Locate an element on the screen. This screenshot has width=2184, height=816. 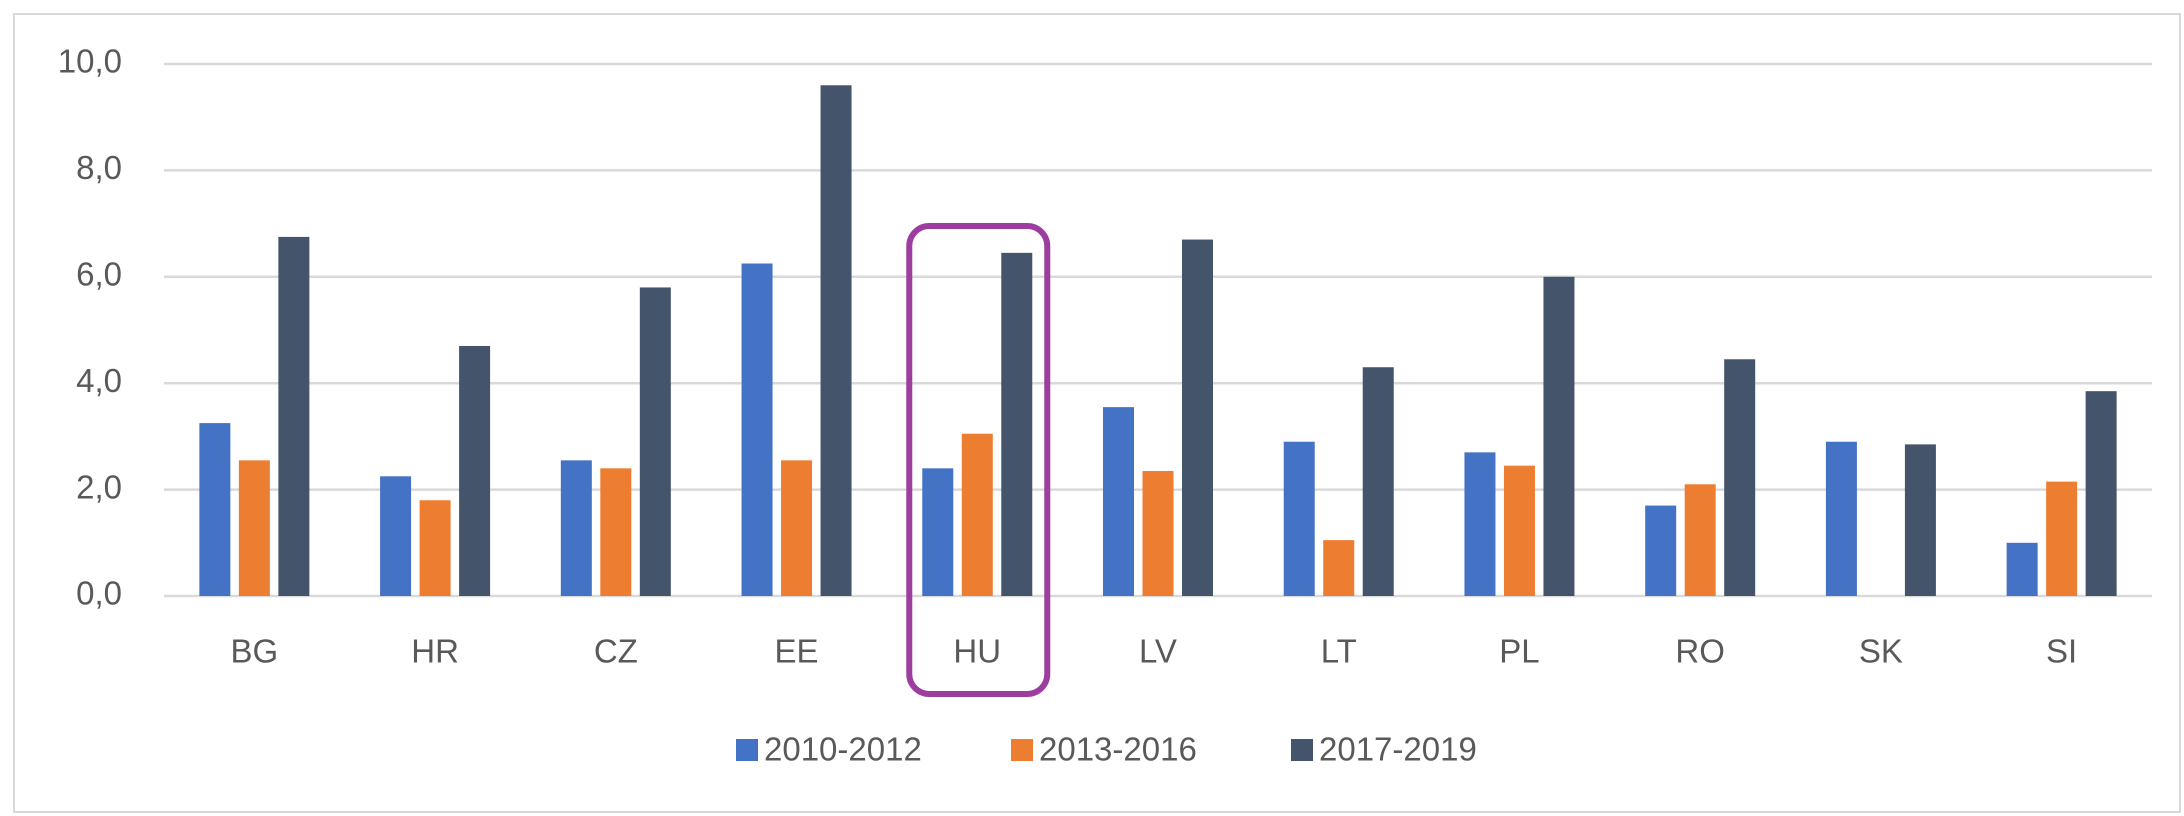
x-tick-label: RO is located at coordinates (1700, 651).